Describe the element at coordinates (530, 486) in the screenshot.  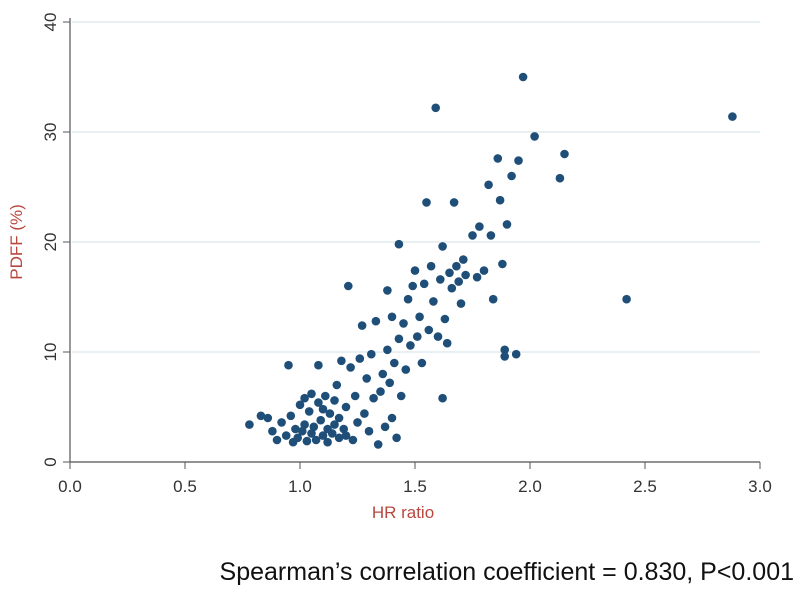
I see `x-tick-label: 2.0` at that location.